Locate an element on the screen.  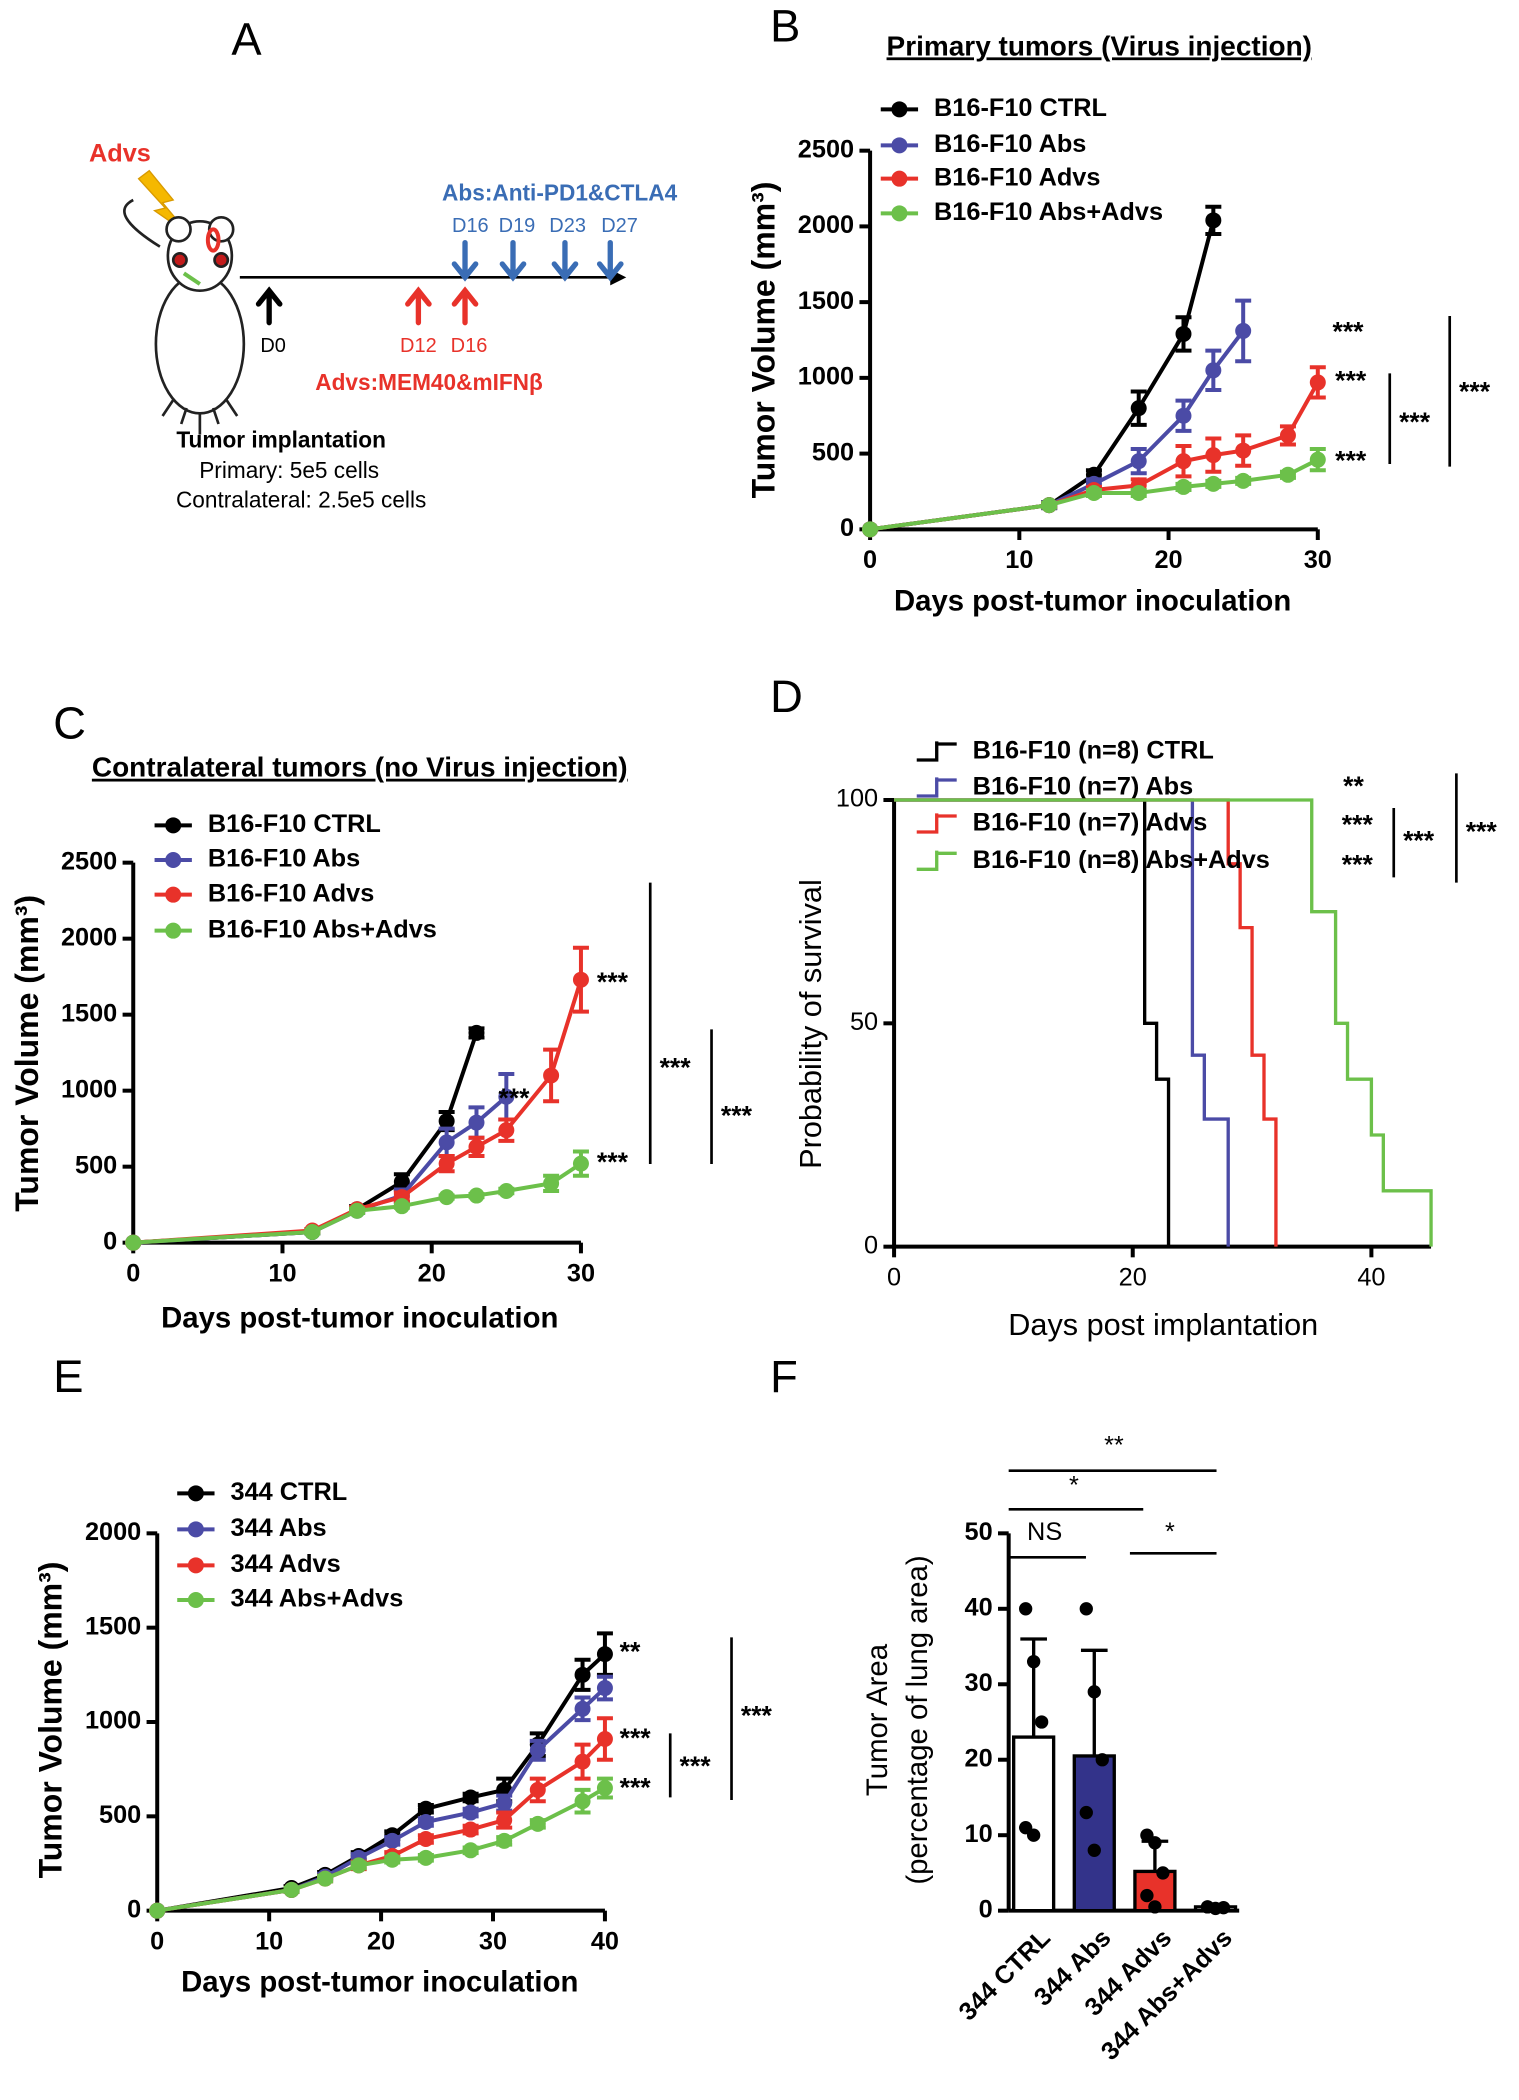
y-tick-label: 100 is located at coordinates (857, 799).